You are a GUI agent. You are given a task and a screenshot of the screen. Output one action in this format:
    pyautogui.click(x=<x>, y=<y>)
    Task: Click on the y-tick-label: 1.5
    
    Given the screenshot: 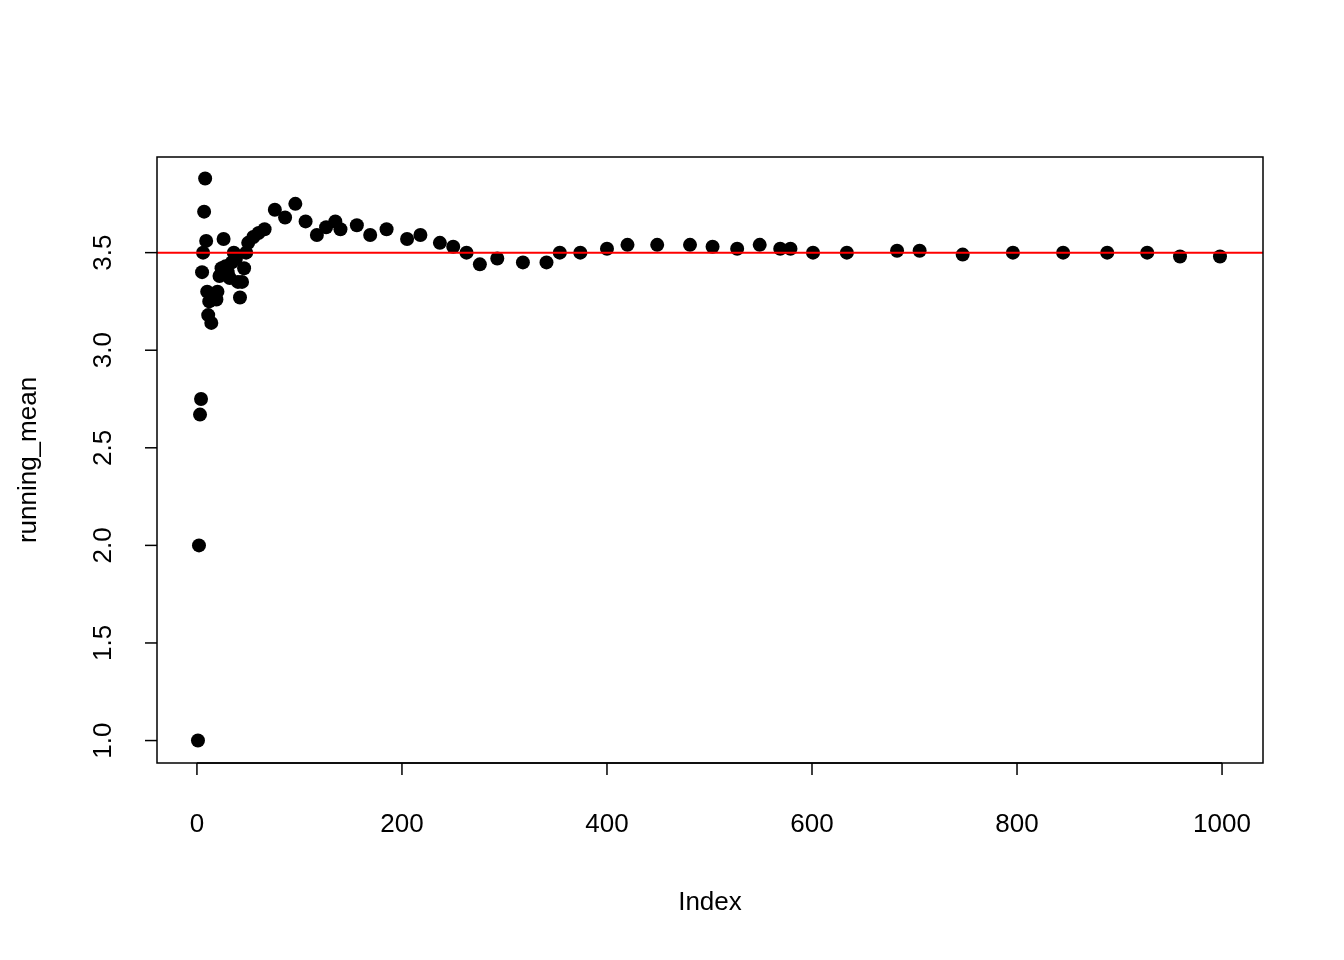 What is the action you would take?
    pyautogui.click(x=102, y=643)
    